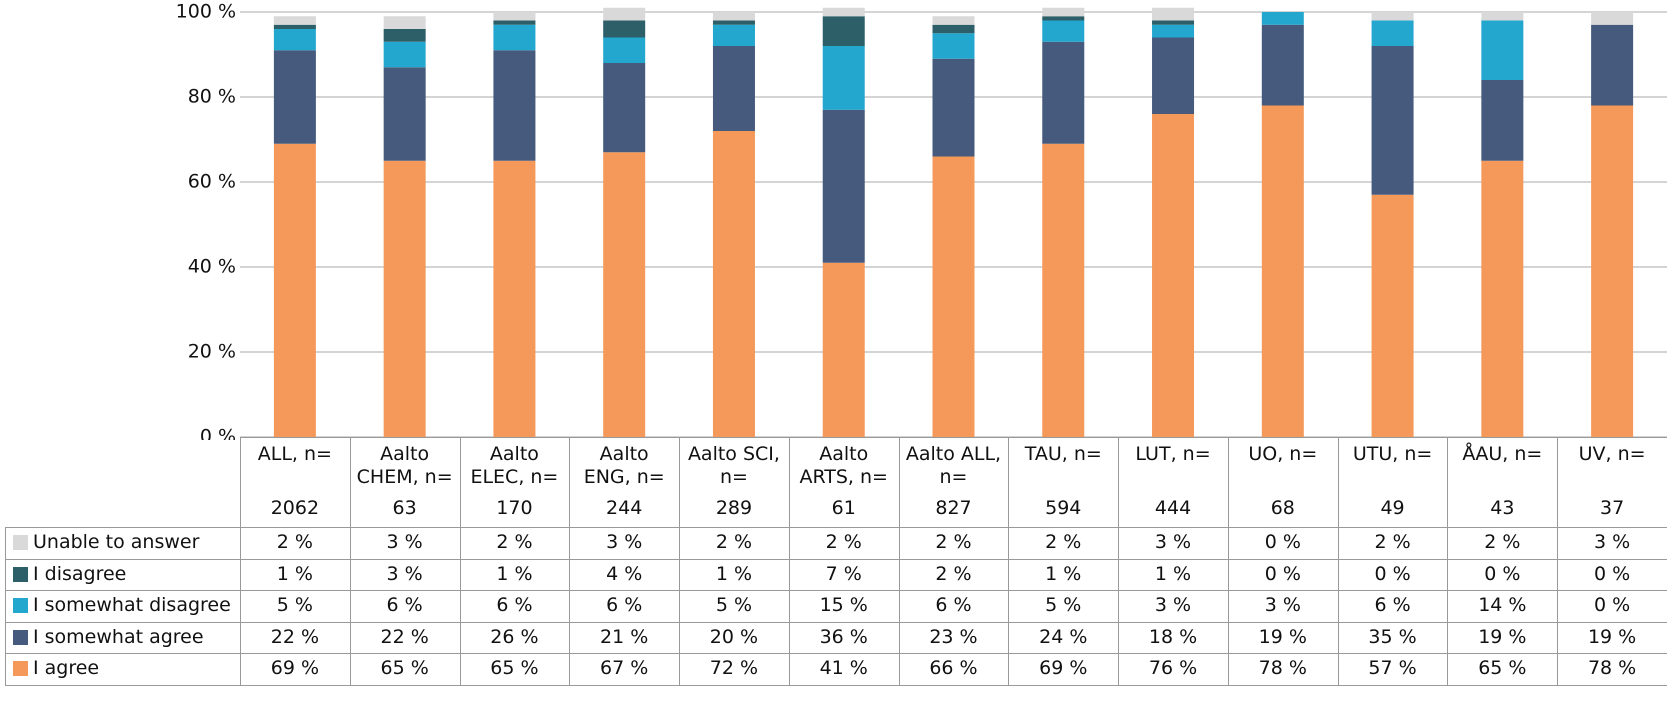 This screenshot has width=1667, height=728. What do you see at coordinates (1173, 636) in the screenshot?
I see `value-label: 18 %` at bounding box center [1173, 636].